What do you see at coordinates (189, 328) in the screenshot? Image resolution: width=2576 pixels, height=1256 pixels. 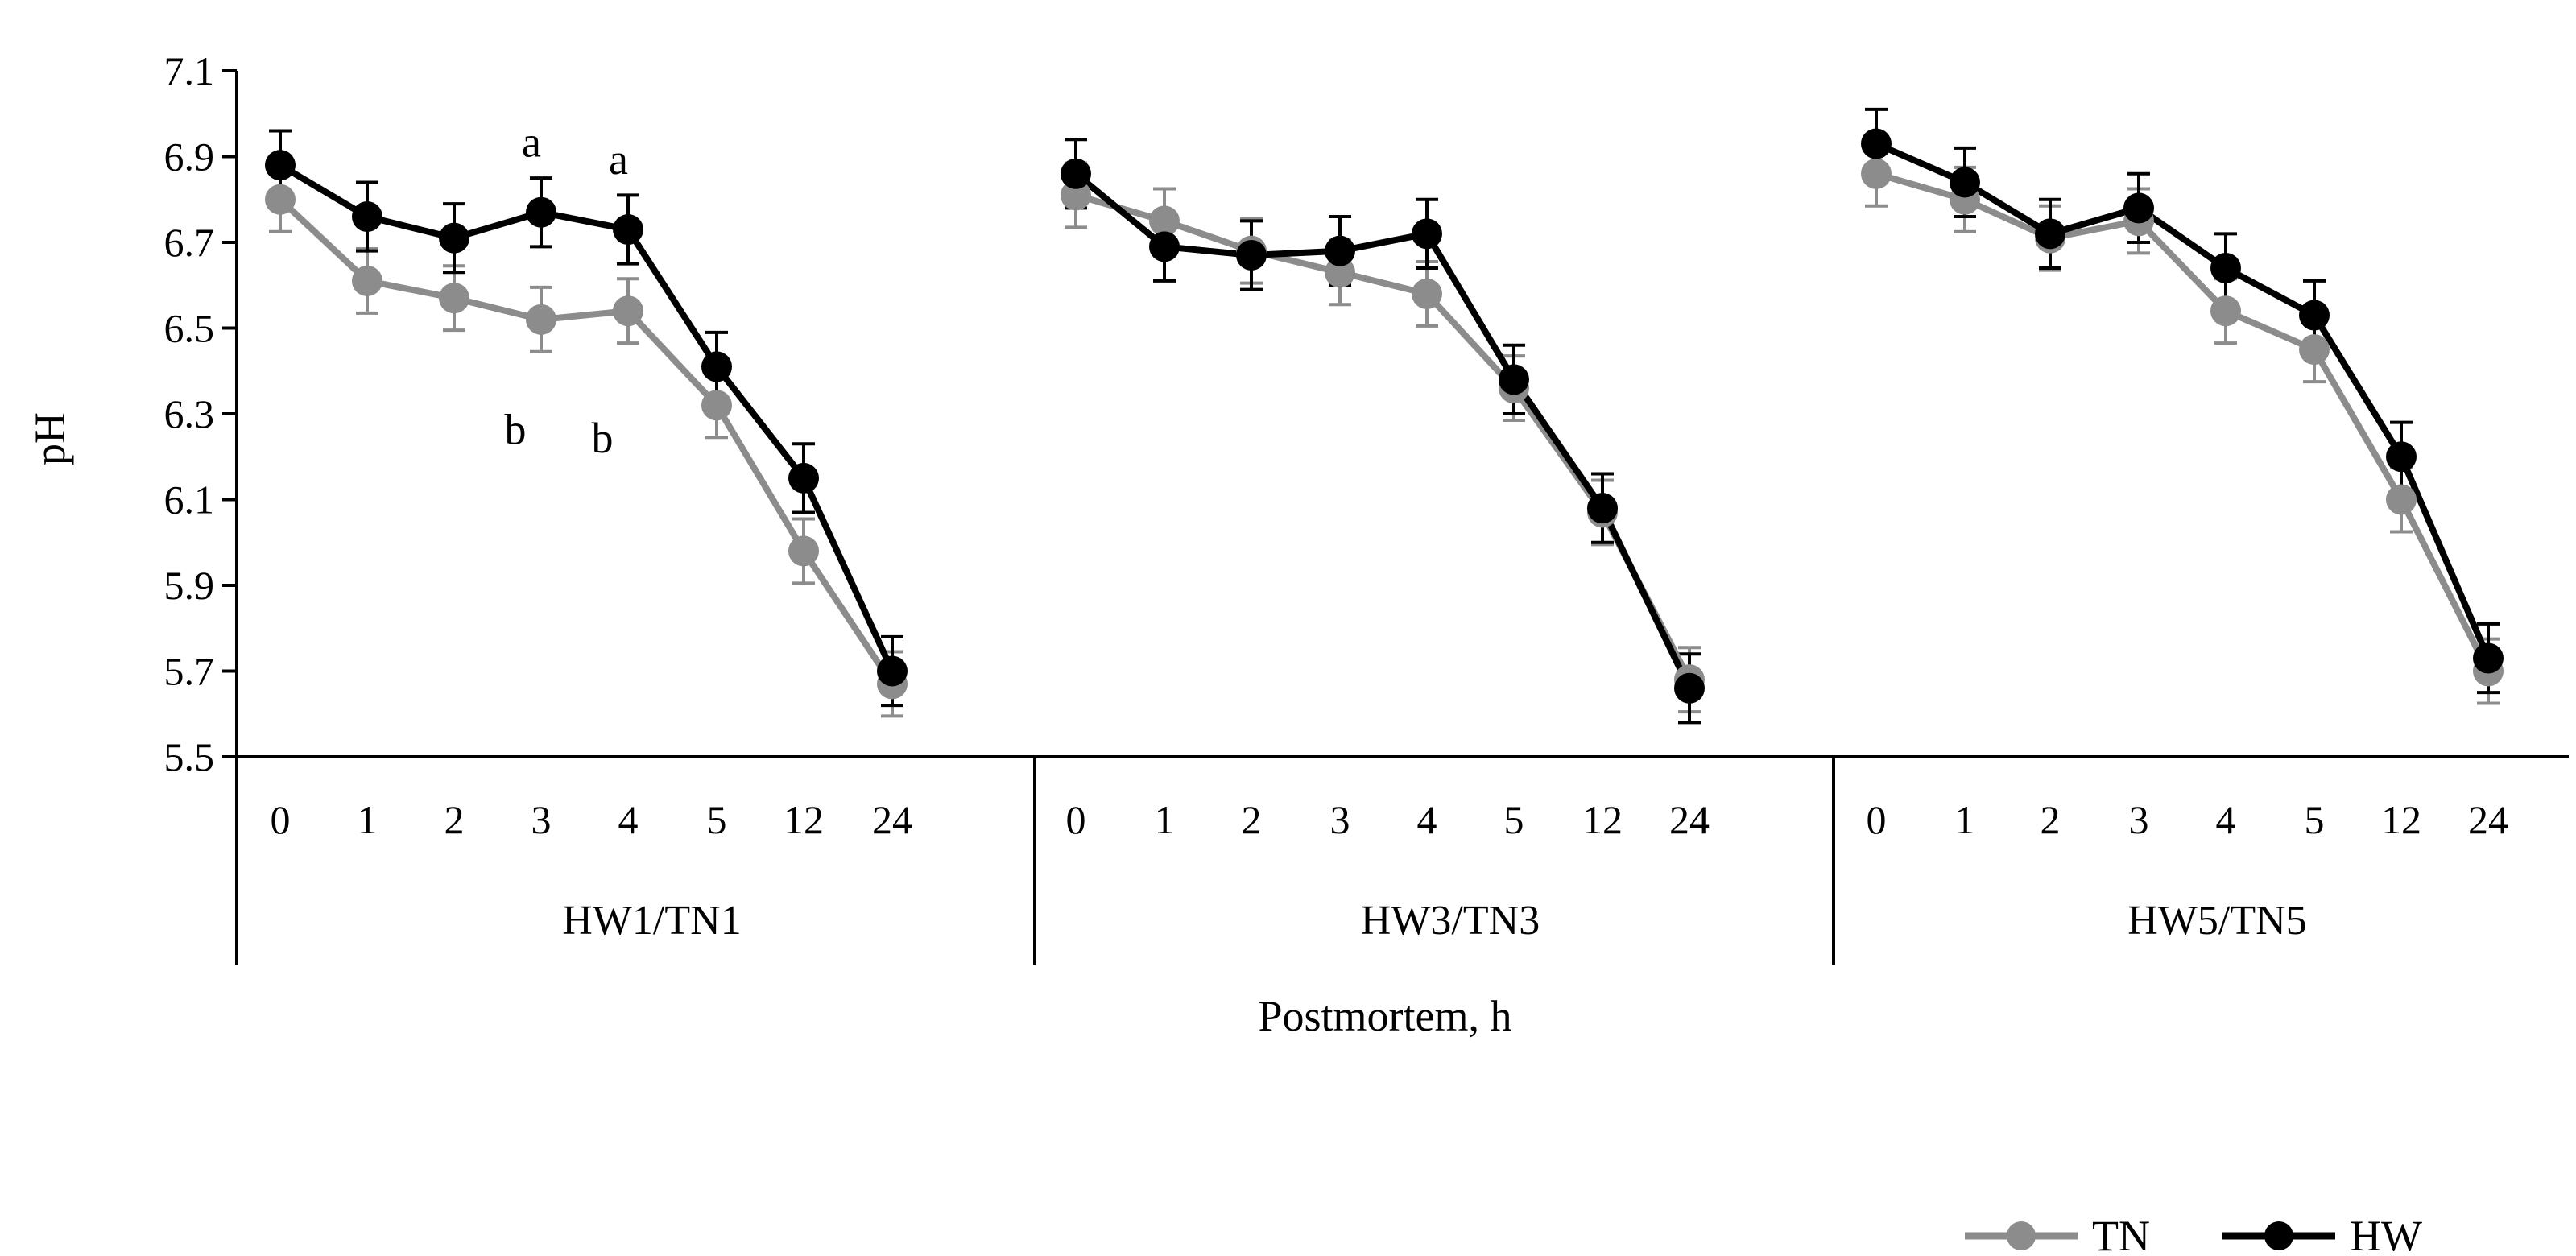 I see `y-tick-label: 6.5` at bounding box center [189, 328].